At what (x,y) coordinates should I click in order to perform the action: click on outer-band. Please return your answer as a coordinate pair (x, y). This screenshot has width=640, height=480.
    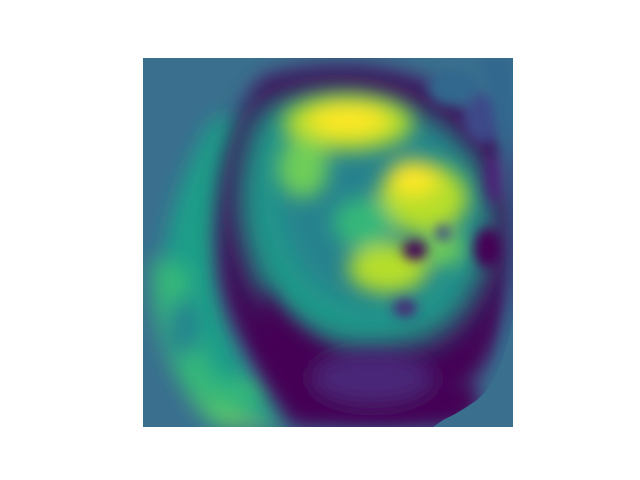
    Looking at the image, I should click on (222, 272).